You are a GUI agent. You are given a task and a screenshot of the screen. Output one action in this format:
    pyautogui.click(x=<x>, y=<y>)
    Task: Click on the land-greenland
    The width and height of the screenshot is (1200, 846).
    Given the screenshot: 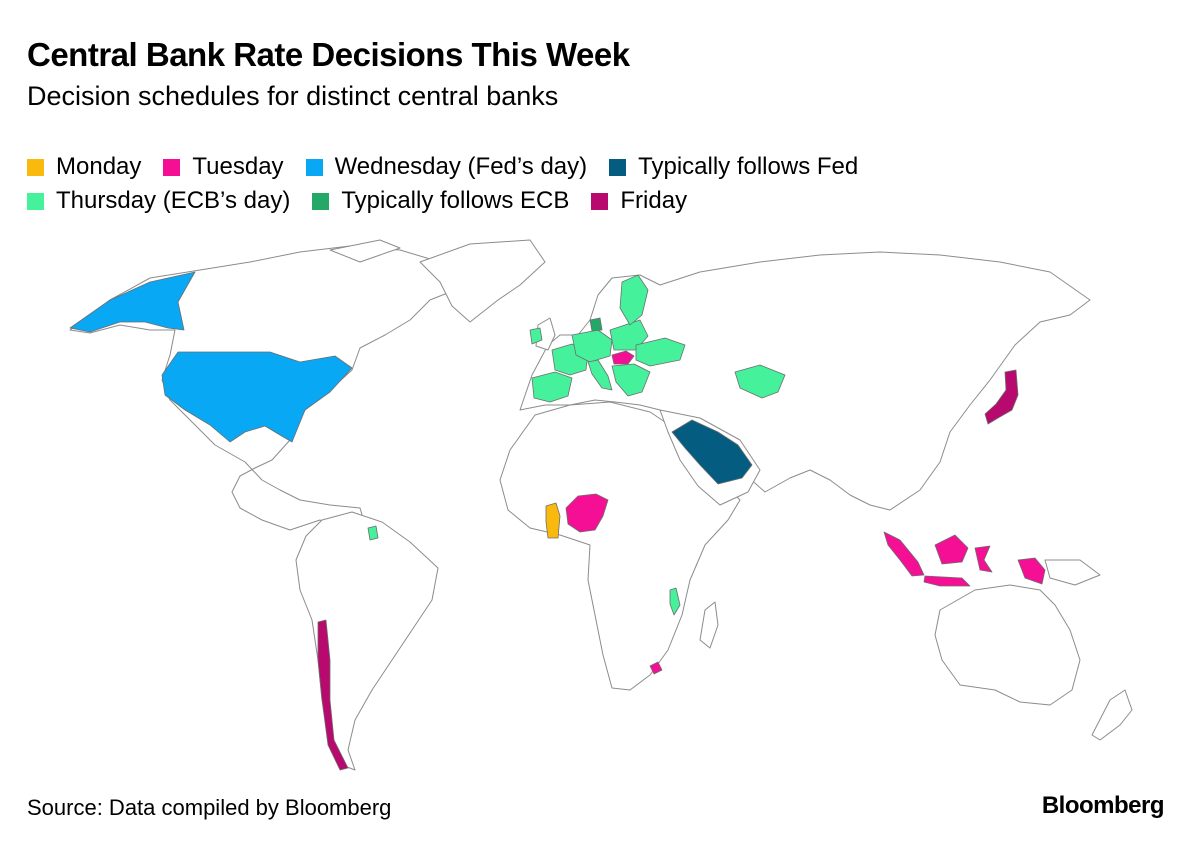 What is the action you would take?
    pyautogui.click(x=482, y=281)
    